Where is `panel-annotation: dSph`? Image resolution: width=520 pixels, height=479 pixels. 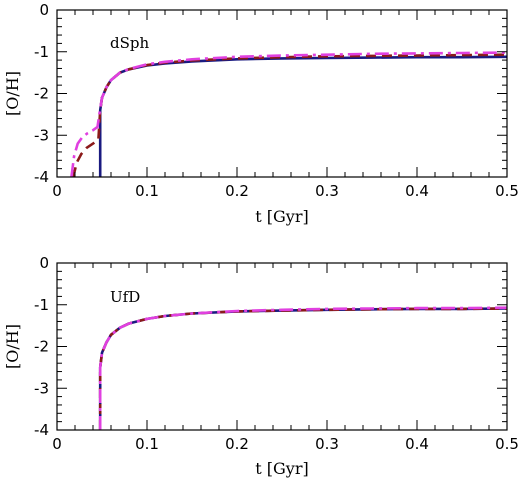 panel-annotation: dSph is located at coordinates (129, 43).